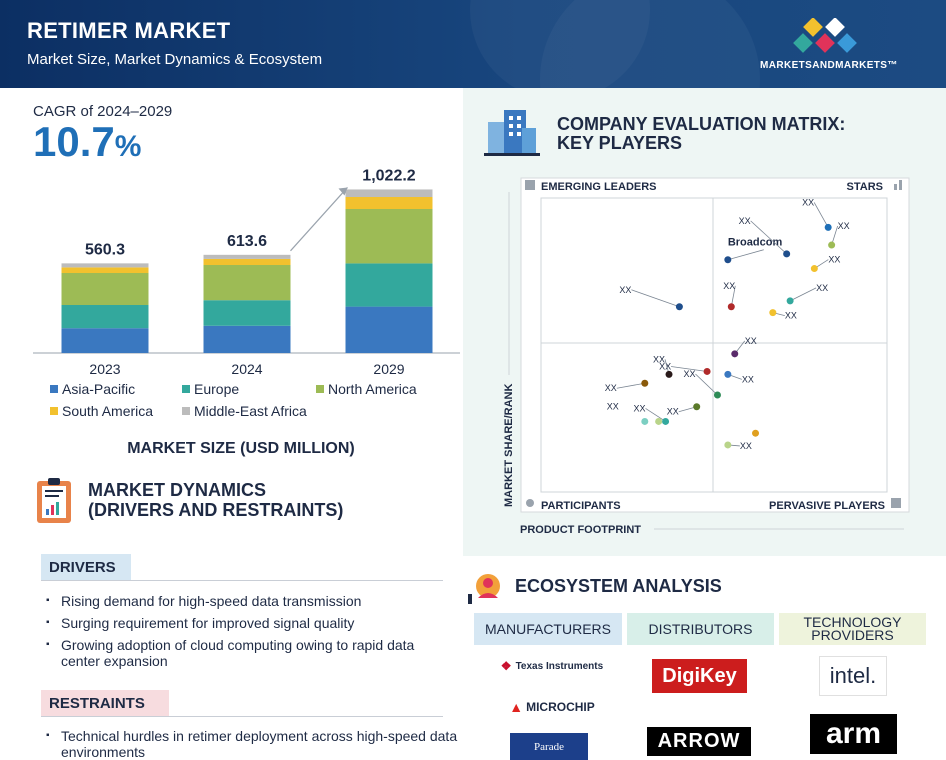  What do you see at coordinates (699, 741) in the screenshot?
I see `logo-arrow: ARROW` at bounding box center [699, 741].